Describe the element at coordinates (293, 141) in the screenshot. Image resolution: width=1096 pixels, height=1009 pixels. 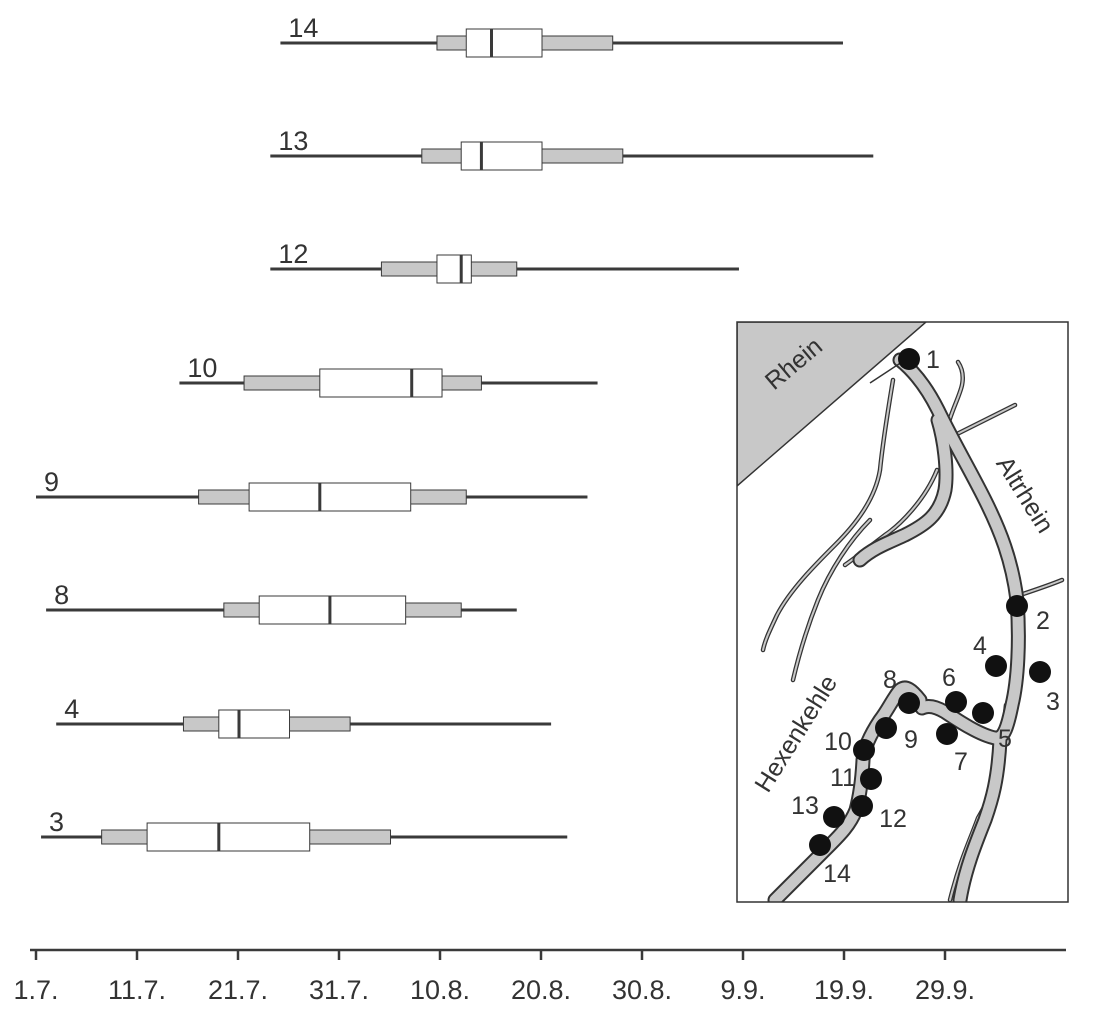
I see `row-label: 13` at that location.